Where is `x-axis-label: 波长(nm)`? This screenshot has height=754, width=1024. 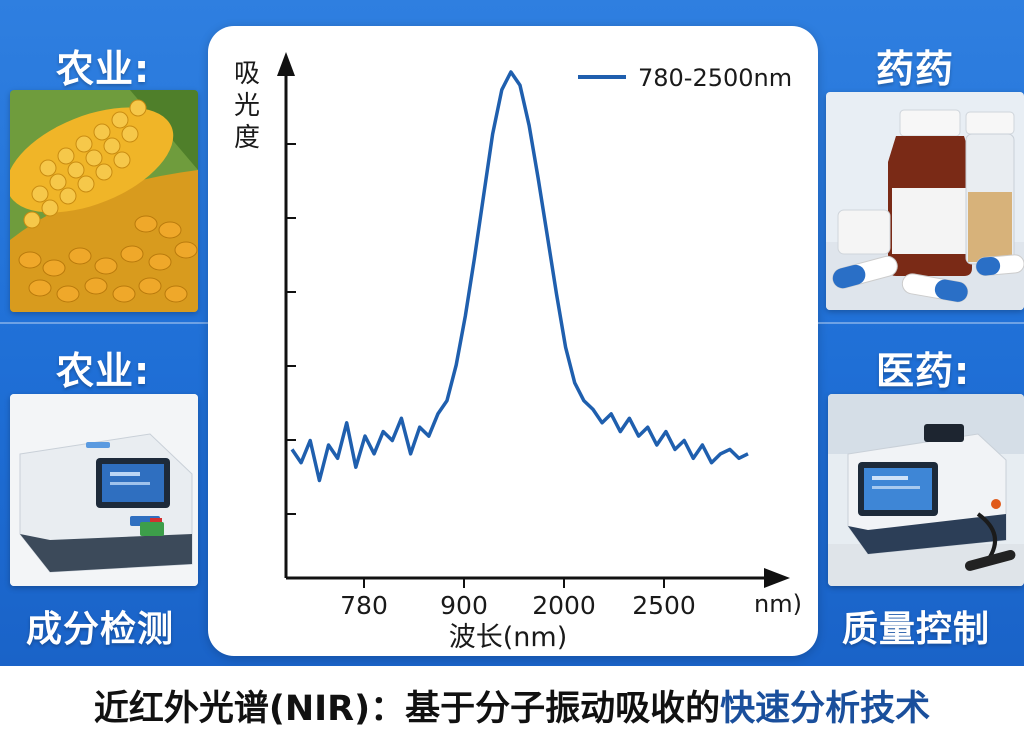
x-axis-label: 波长(nm) is located at coordinates (508, 637).